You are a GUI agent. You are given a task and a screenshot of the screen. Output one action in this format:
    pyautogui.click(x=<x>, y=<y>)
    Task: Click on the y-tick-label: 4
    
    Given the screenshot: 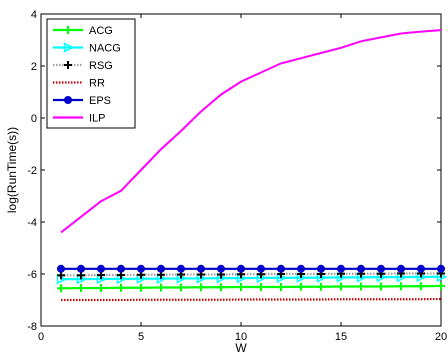 What is the action you would take?
    pyautogui.click(x=34, y=15)
    